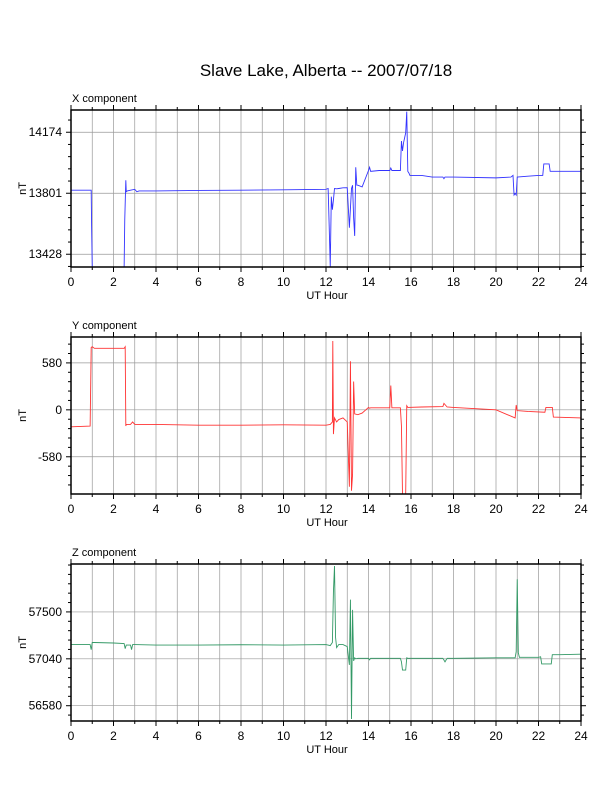 The height and width of the screenshot is (792, 612). I want to click on y-tick-label: 580, so click(52, 363).